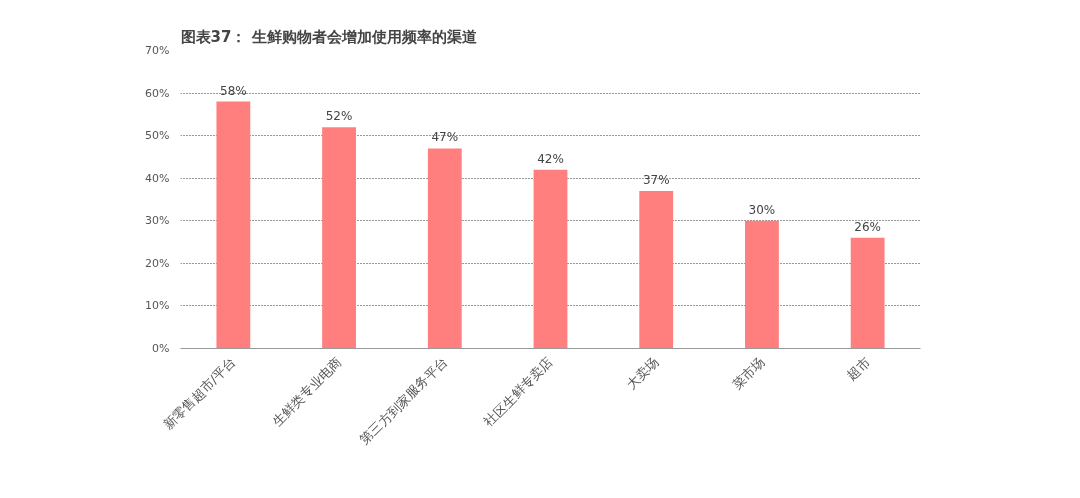  I want to click on chart-title: 图表37： 生鲜购物者会增加使用频率的渠道, so click(329, 36).